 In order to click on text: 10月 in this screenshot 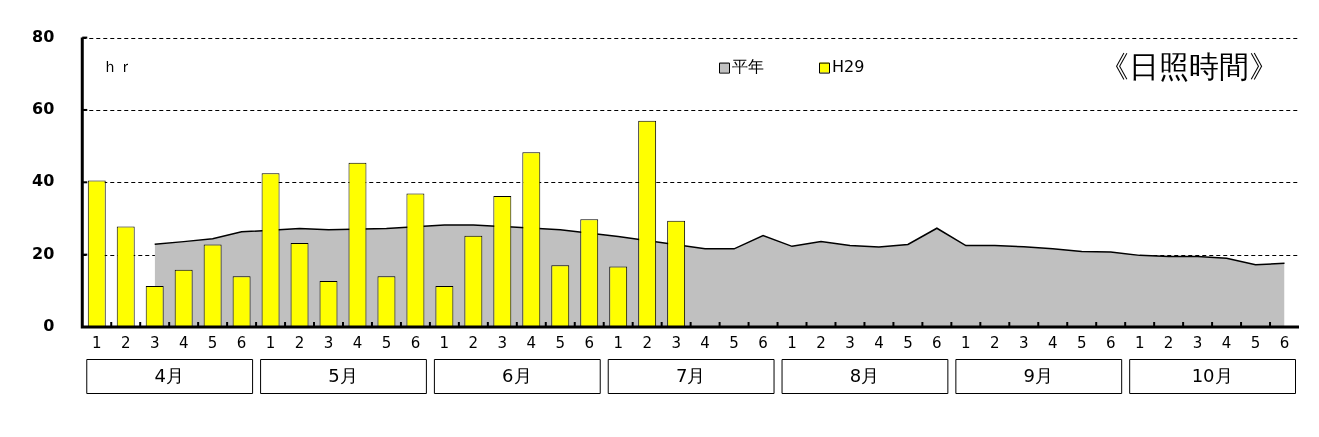, I will do `click(1212, 375)`.